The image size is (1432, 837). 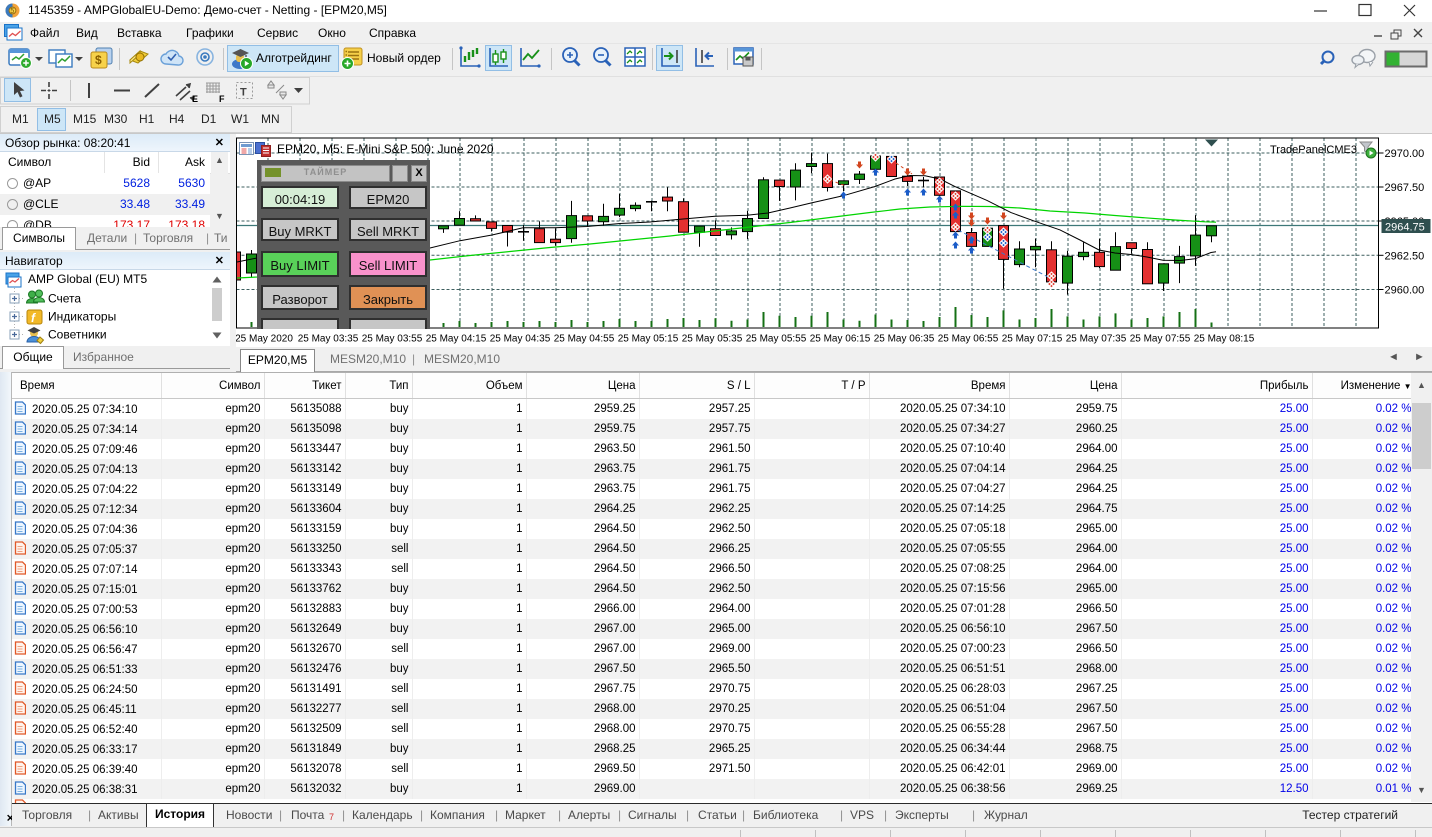 I want to click on svg-text: 2962.50, so click(x=1405, y=256).